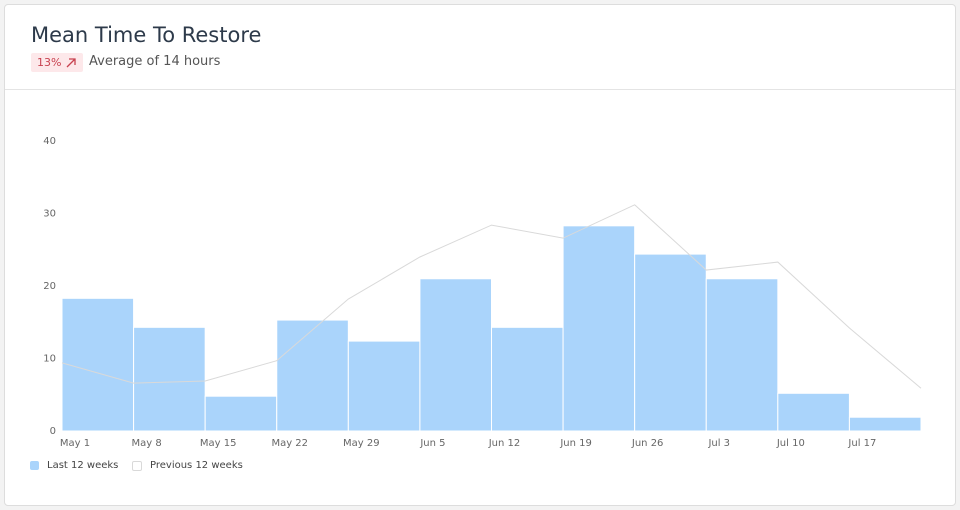 The width and height of the screenshot is (960, 510). Describe the element at coordinates (49, 141) in the screenshot. I see `y-tick-label: 40` at that location.